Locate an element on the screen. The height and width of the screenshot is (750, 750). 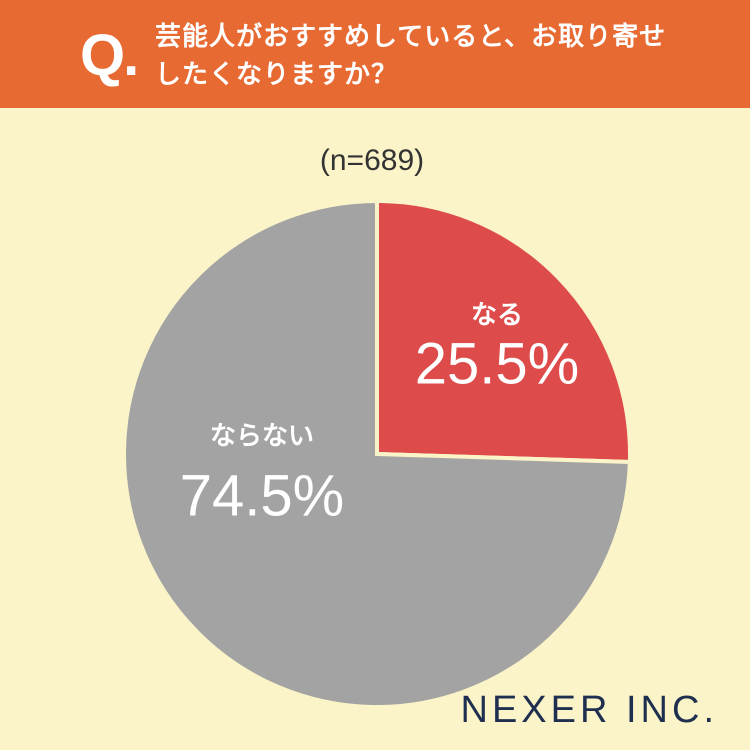
slice-value: 25.5% is located at coordinates (497, 363).